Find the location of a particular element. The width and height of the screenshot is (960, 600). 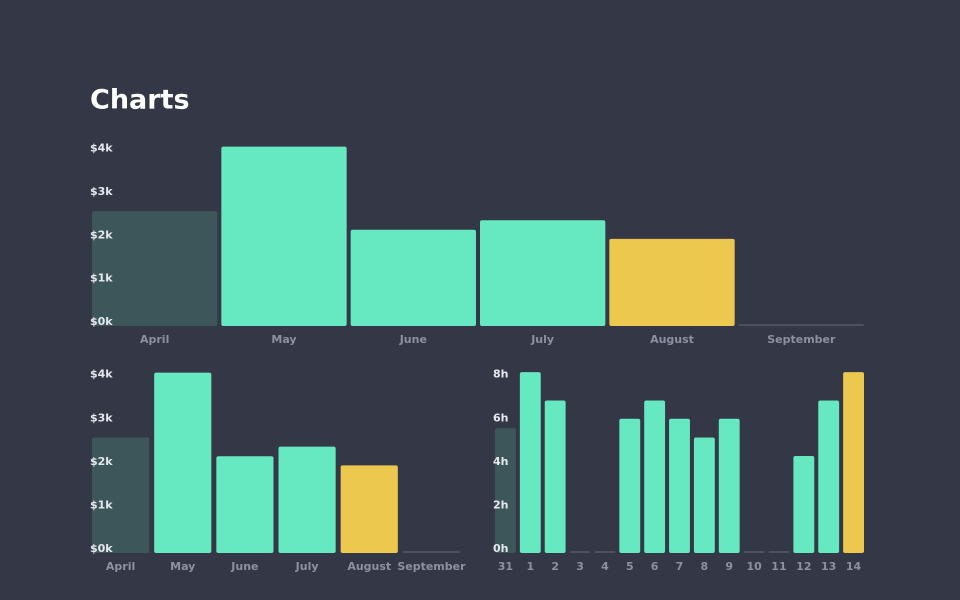

y-tick-label: 8h is located at coordinates (501, 374).